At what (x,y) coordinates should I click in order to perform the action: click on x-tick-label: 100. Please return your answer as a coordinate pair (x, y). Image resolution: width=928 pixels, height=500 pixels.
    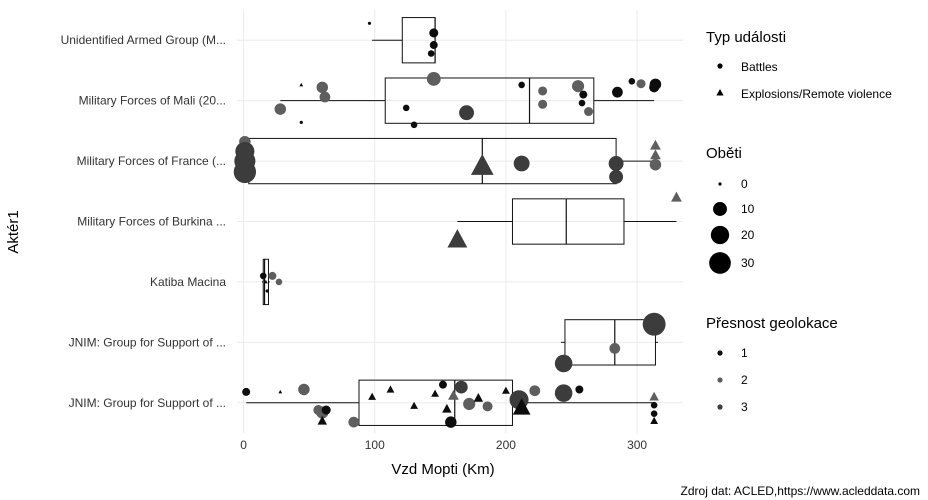
    Looking at the image, I should click on (375, 445).